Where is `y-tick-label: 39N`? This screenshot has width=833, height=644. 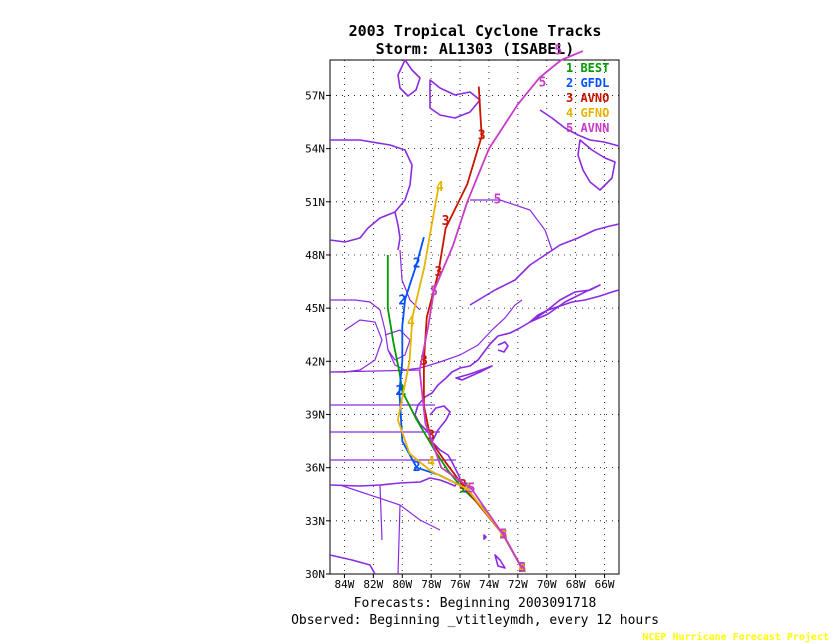 y-tick-label: 39N is located at coordinates (315, 414).